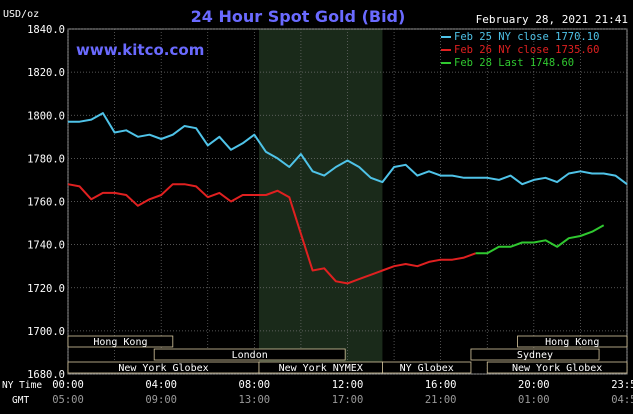 The image size is (633, 414). Describe the element at coordinates (46, 246) in the screenshot. I see `y-tick-label: 1740.0` at that location.